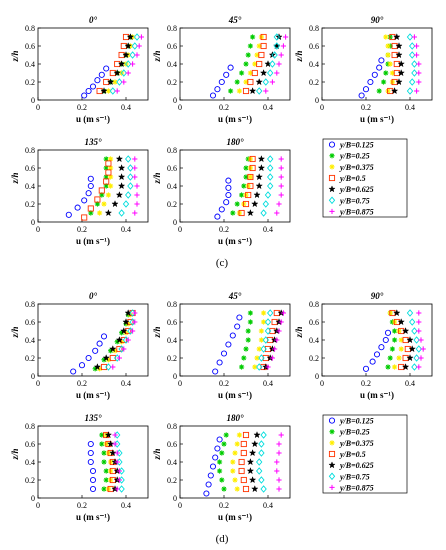 This screenshot has height=550, width=446. What do you see at coordinates (377, 296) in the screenshot?
I see `subplot-title: 90°` at bounding box center [377, 296].